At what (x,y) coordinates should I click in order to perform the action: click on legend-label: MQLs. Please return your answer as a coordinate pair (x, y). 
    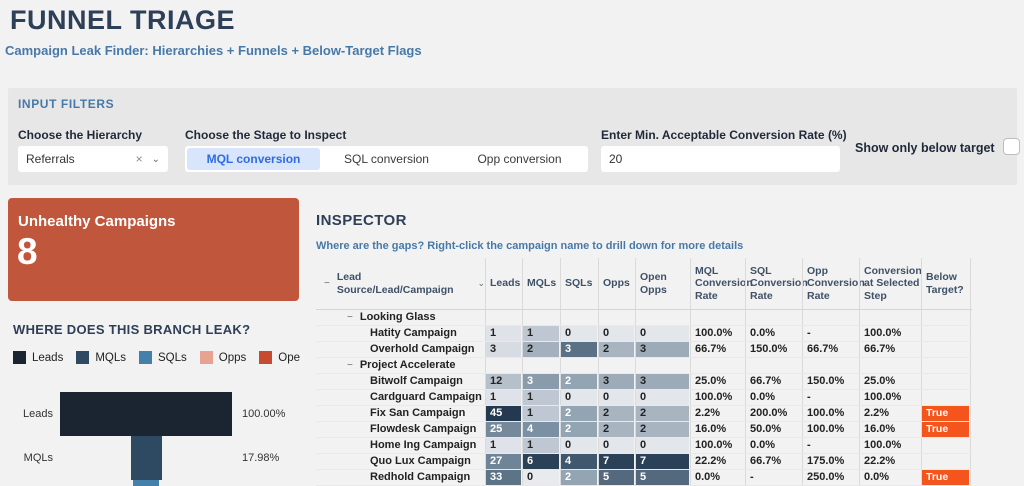
    Looking at the image, I should click on (111, 357).